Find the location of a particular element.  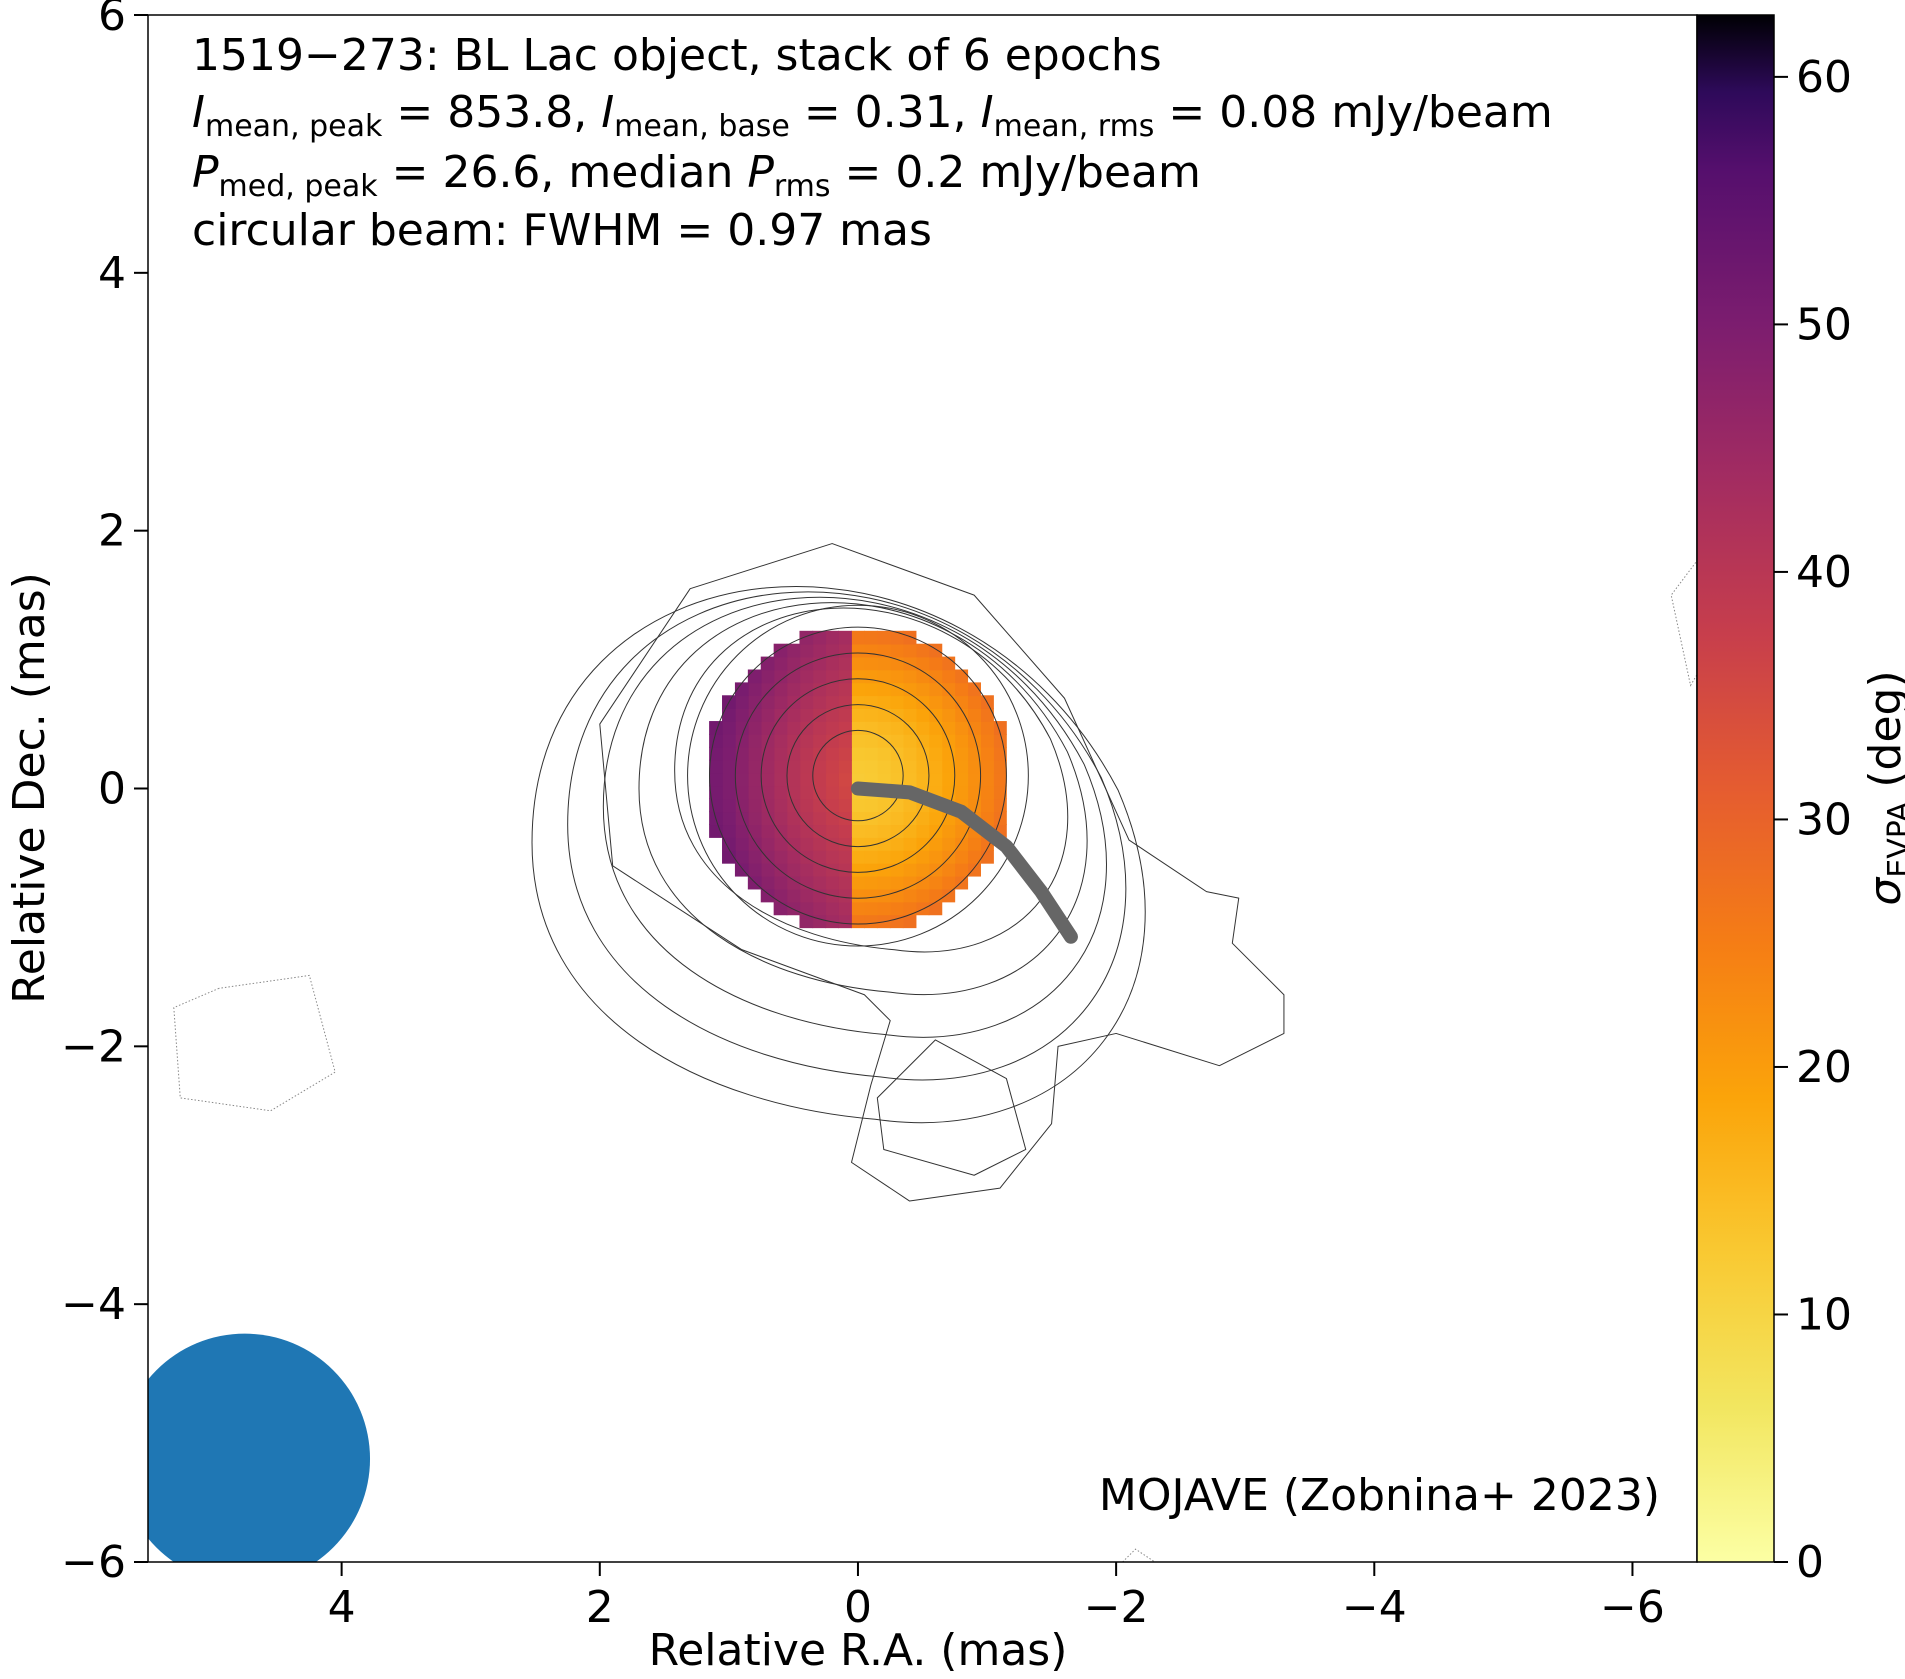

colorbar-label: σEVPA (deg) is located at coordinates (1882, 787).